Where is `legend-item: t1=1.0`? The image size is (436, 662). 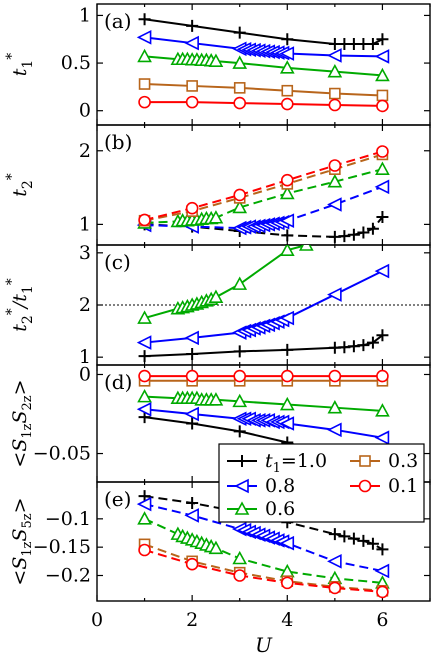
legend-item: t1=1.0 is located at coordinates (277, 463).